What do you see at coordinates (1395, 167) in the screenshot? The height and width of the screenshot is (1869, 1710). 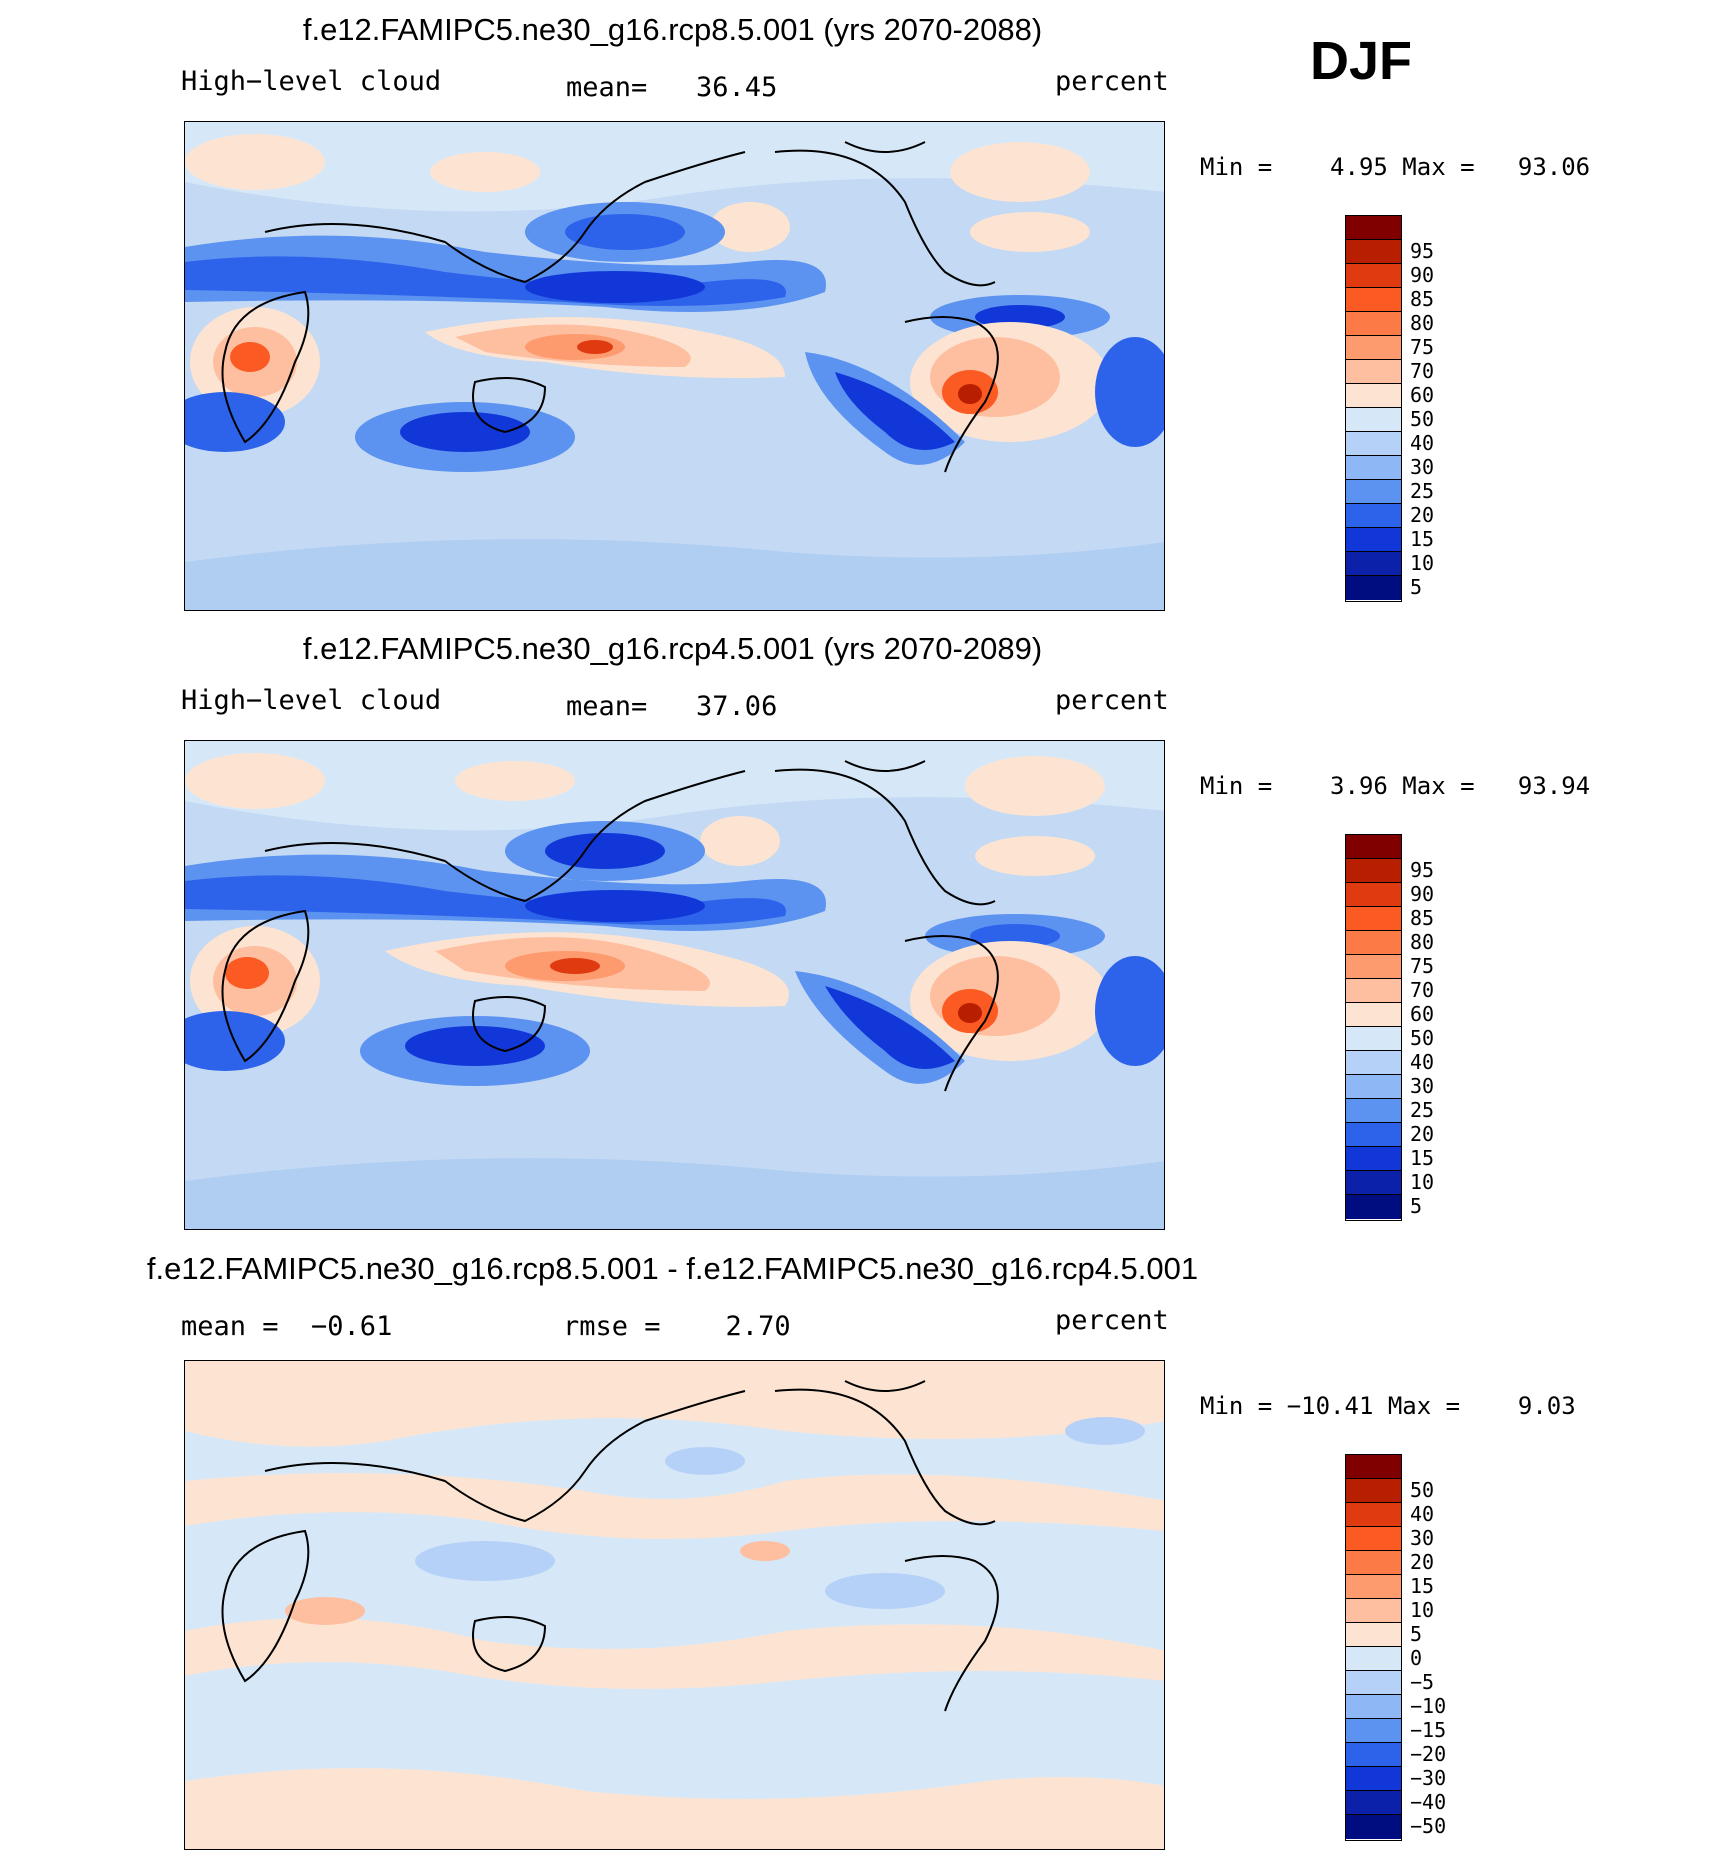 I see `min-max-label: Min = 4.95 Max = 93.06` at bounding box center [1395, 167].